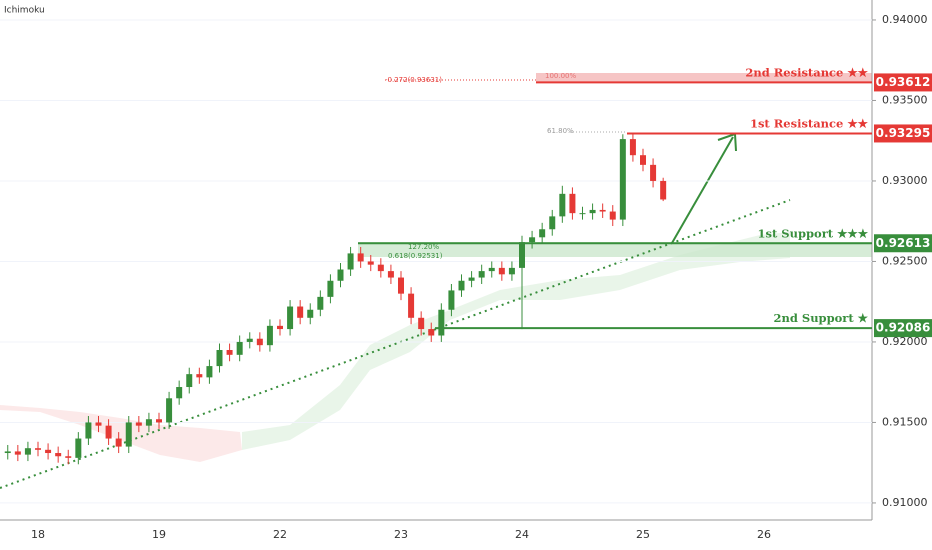 This screenshot has width=932, height=550. I want to click on price-tag-label: 0.93612, so click(903, 82).